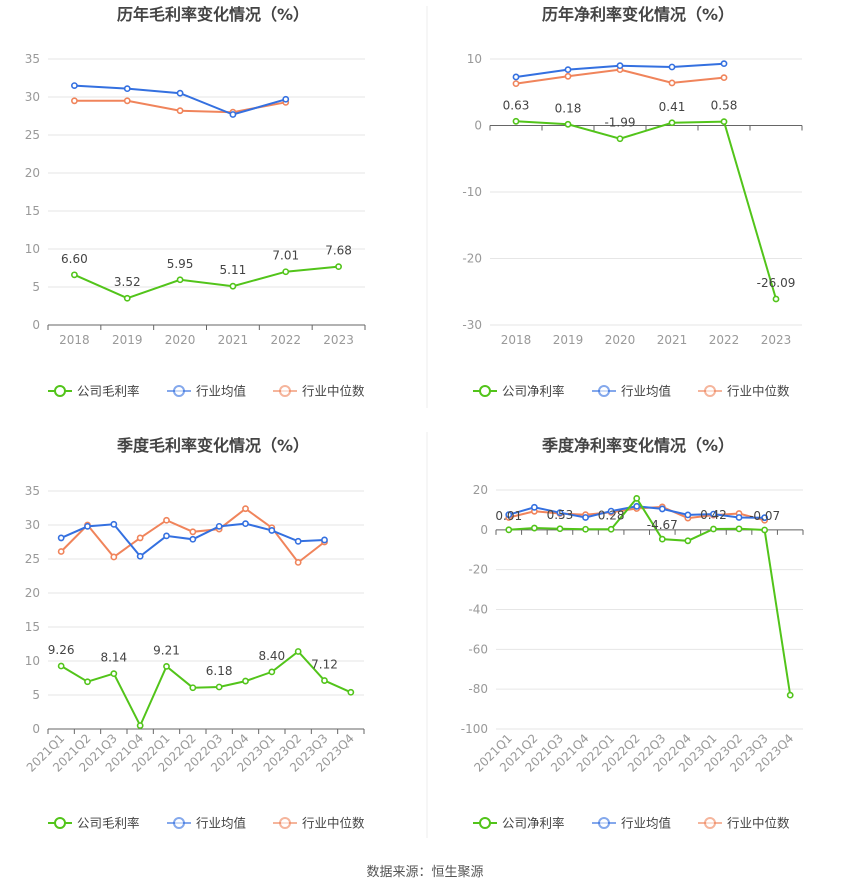 Image resolution: width=850 pixels, height=895 pixels. I want to click on x-tick-label: 2021, so click(672, 340).